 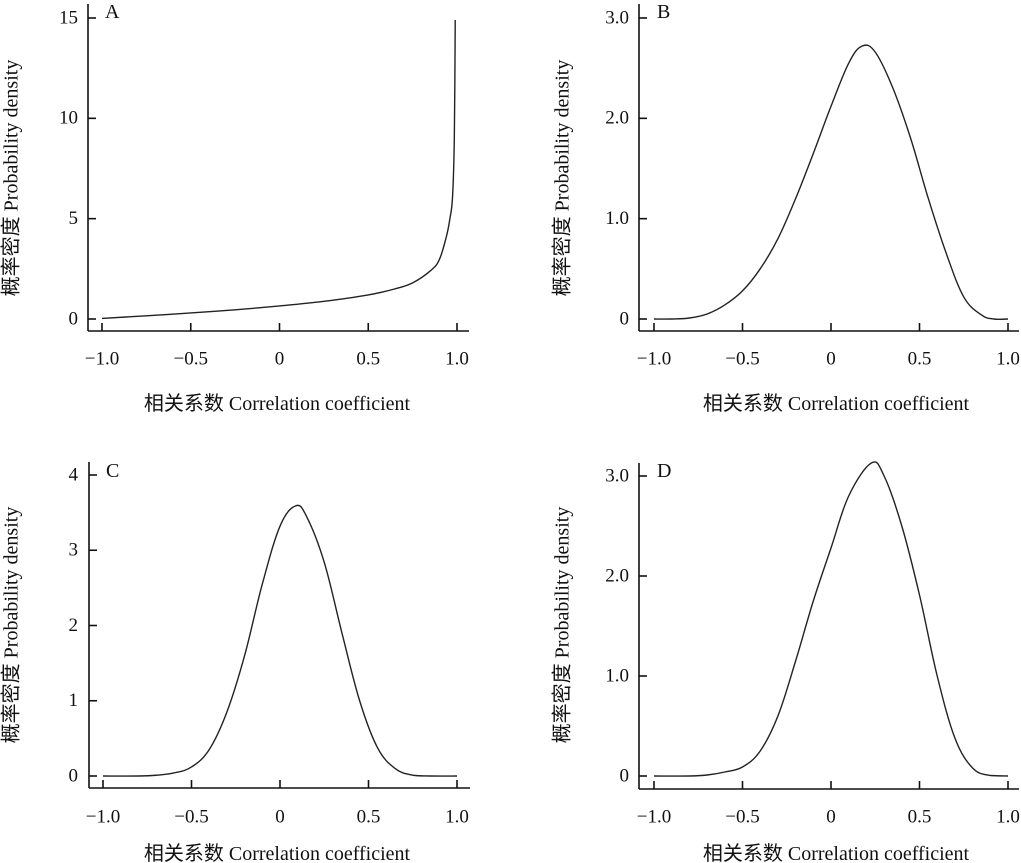 What do you see at coordinates (74, 625) in the screenshot?
I see `y-tick-label: 2` at bounding box center [74, 625].